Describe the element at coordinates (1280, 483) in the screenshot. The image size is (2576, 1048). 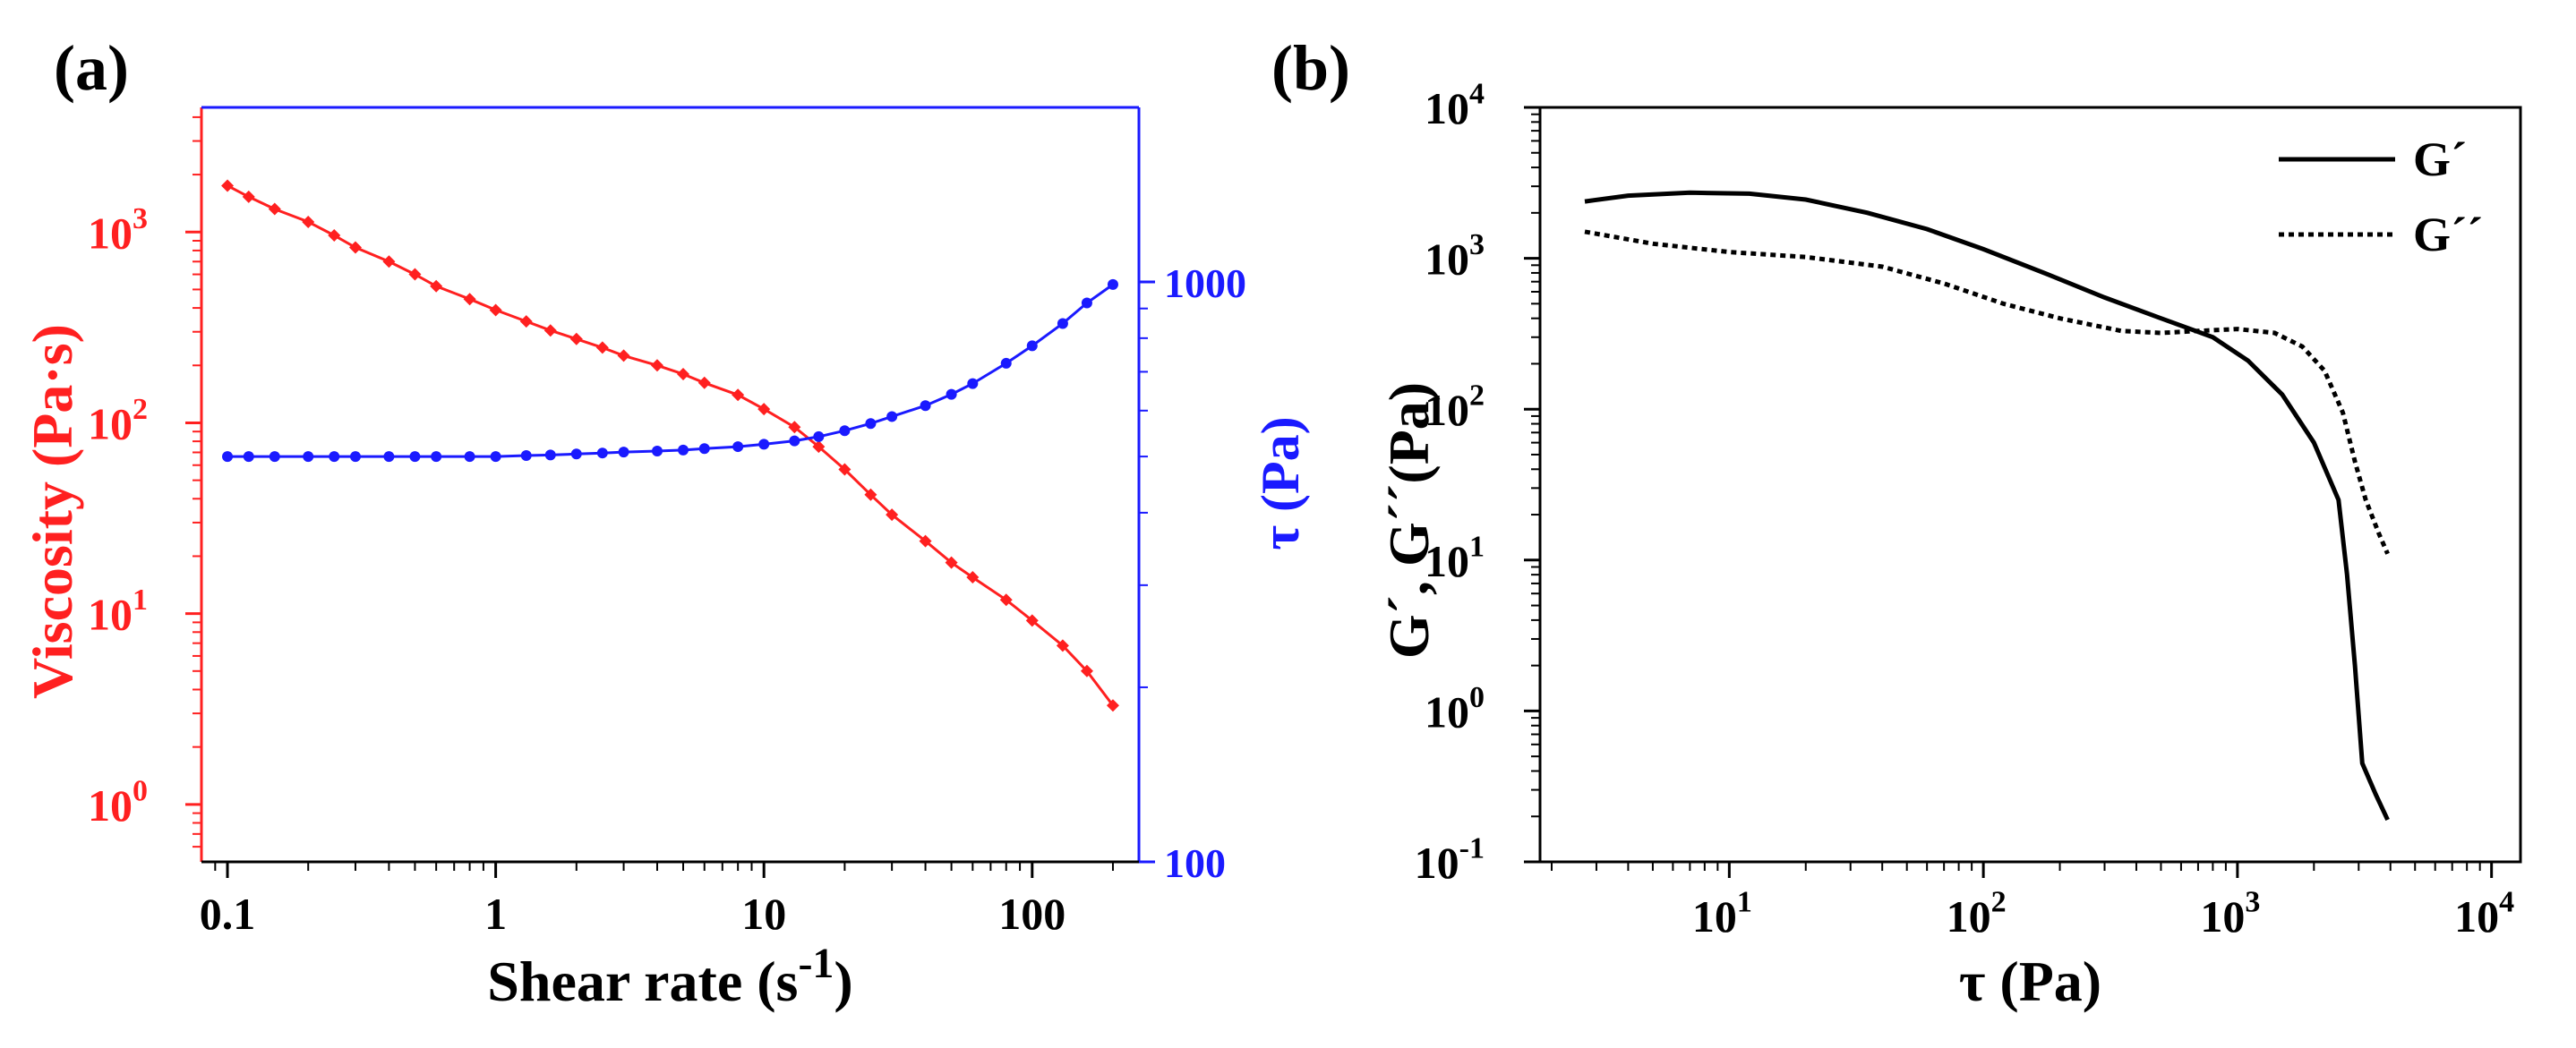
I see `y-right-axis-title: τ (Pa)` at that location.